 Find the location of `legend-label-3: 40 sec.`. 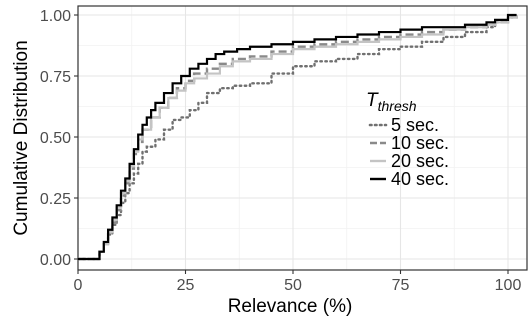

legend-label-3: 40 sec. is located at coordinates (420, 179).